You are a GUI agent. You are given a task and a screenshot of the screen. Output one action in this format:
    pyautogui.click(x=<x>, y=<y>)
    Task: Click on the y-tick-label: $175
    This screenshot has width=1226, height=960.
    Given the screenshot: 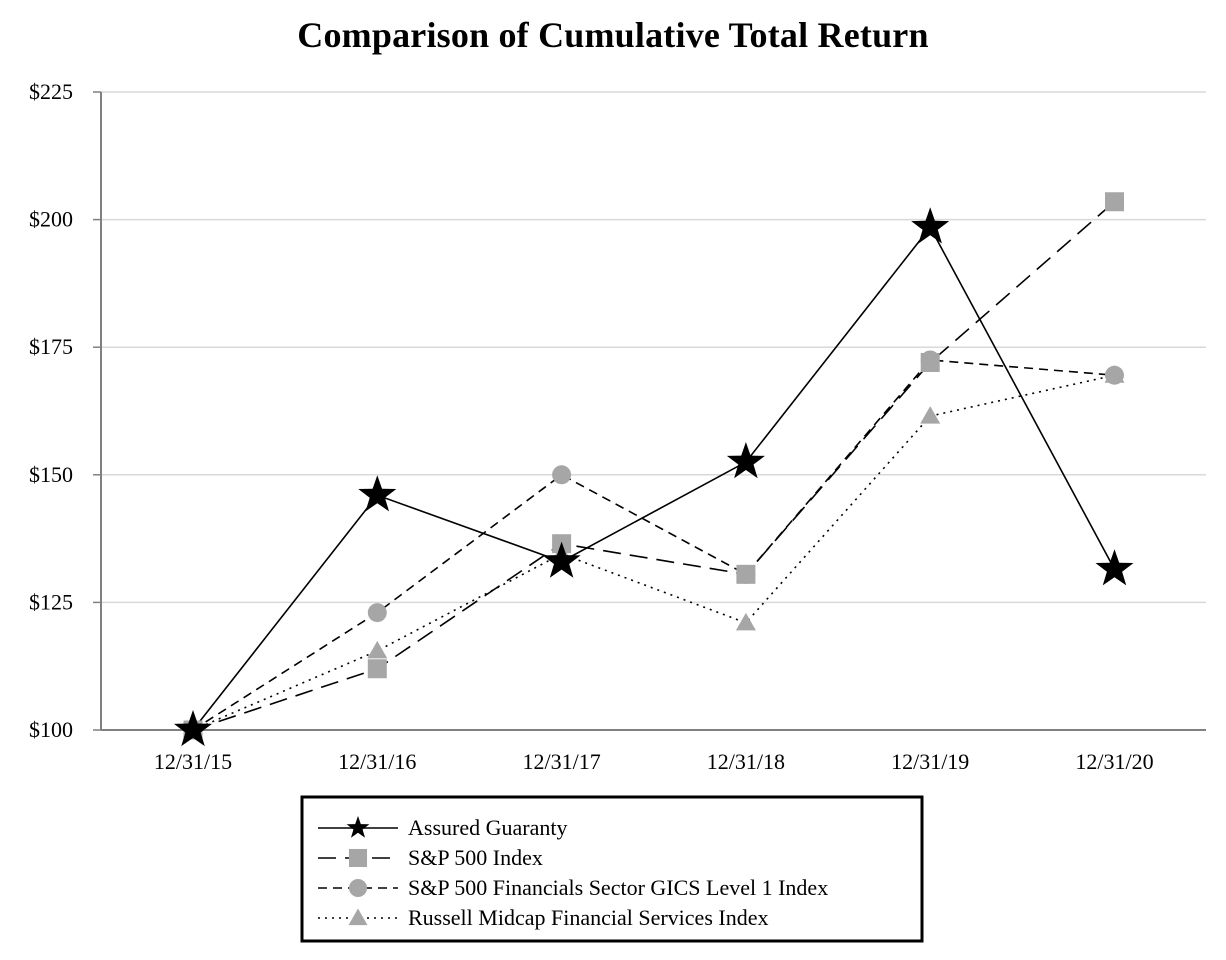 What is the action you would take?
    pyautogui.click(x=51, y=346)
    